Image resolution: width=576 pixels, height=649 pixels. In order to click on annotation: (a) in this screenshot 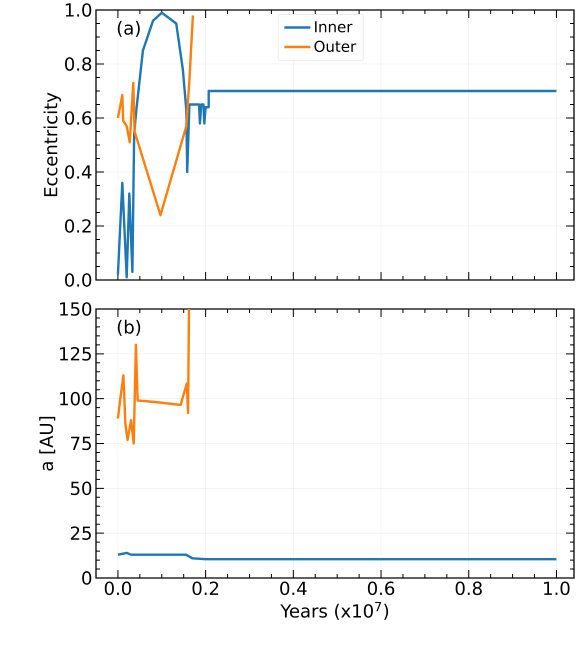, I will do `click(129, 28)`.